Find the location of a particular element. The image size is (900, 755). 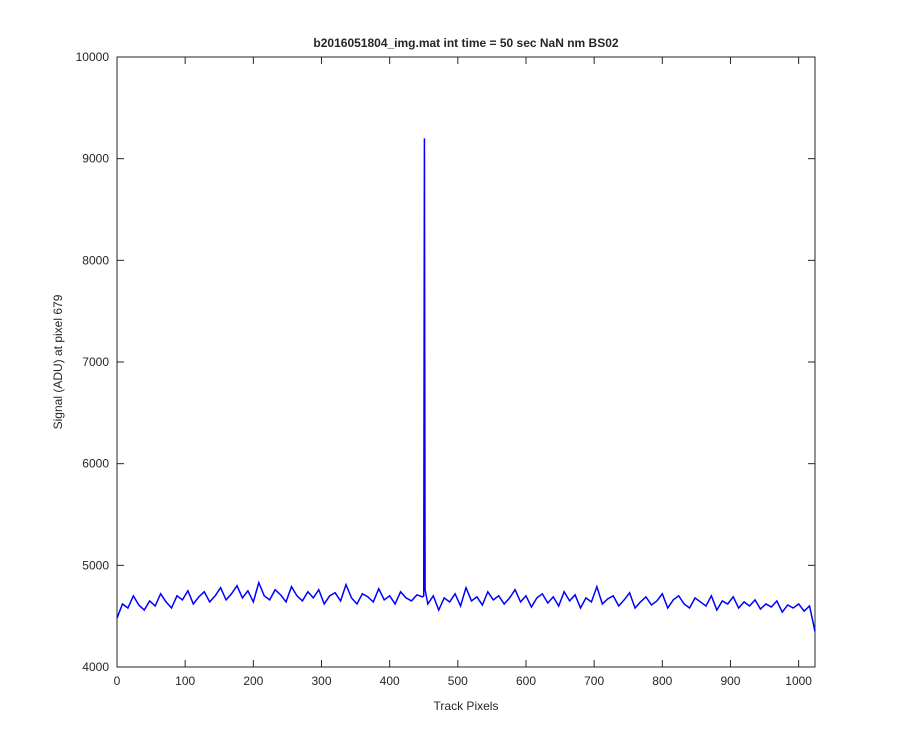

y-tick-label: 4000 is located at coordinates (95, 667).